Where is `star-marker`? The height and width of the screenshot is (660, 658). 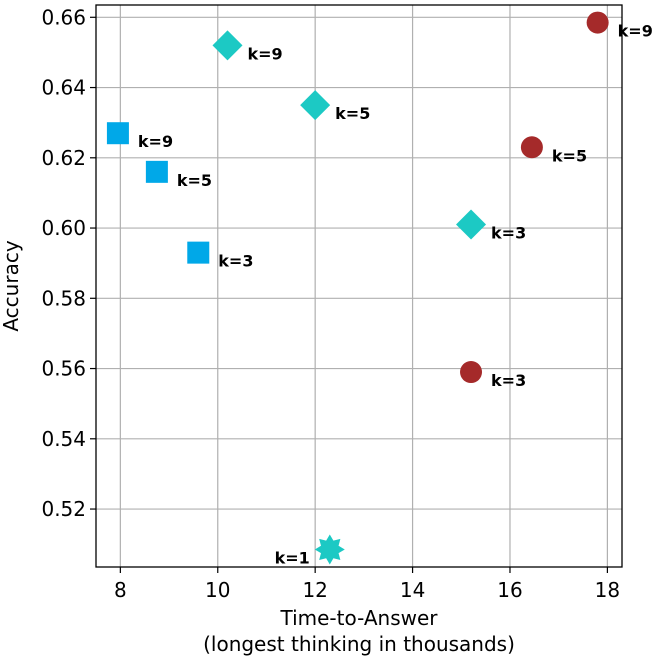 star-marker is located at coordinates (329, 549).